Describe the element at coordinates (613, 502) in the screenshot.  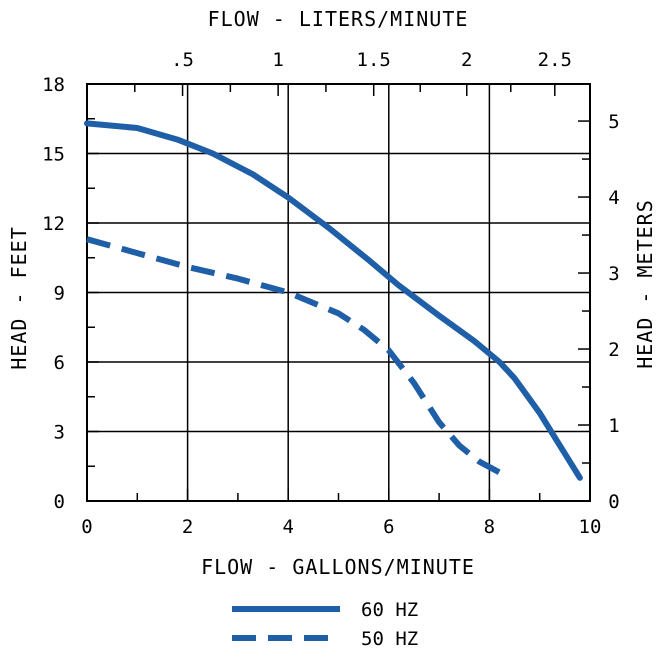
I see `y-right-tick-label: 0` at that location.